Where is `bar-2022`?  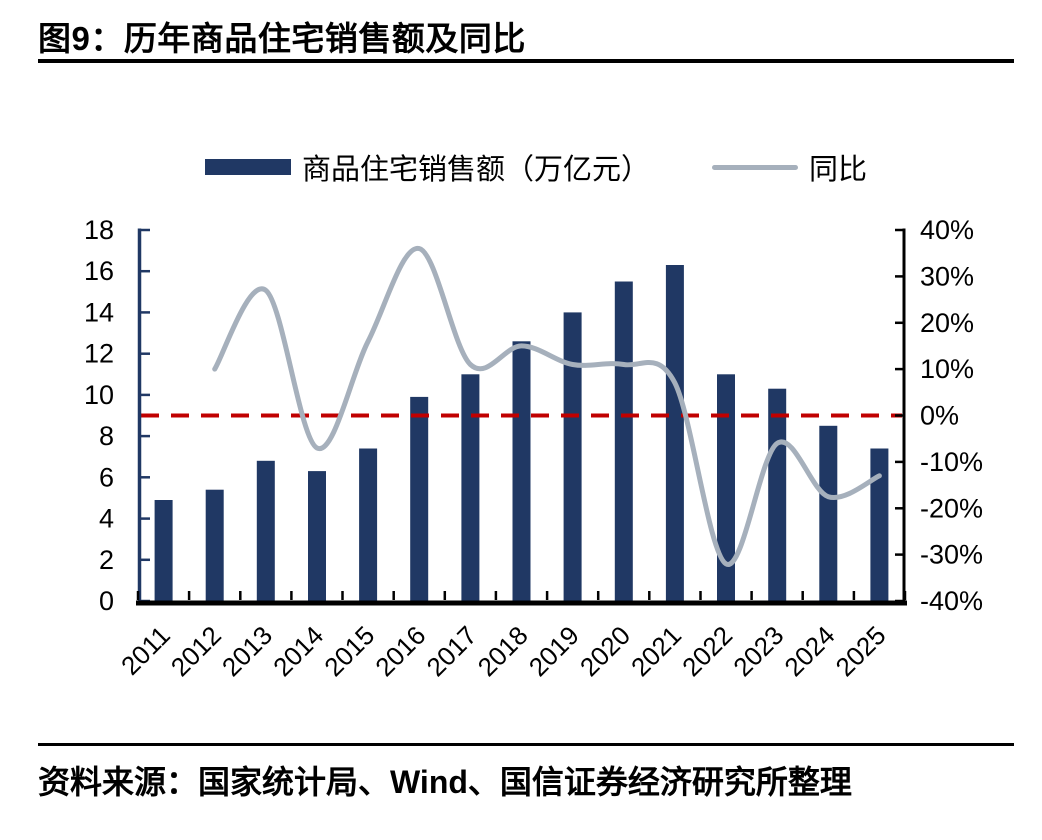
bar-2022 is located at coordinates (726, 487).